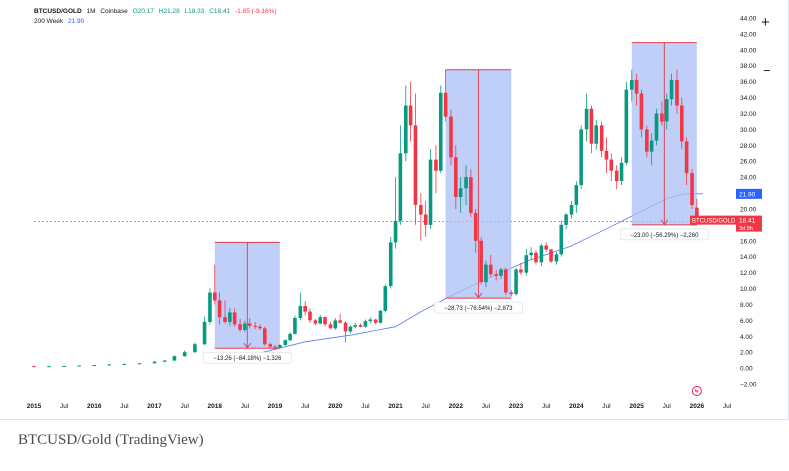  Describe the element at coordinates (767, 70) in the screenshot. I see `minus-icon: −` at that location.